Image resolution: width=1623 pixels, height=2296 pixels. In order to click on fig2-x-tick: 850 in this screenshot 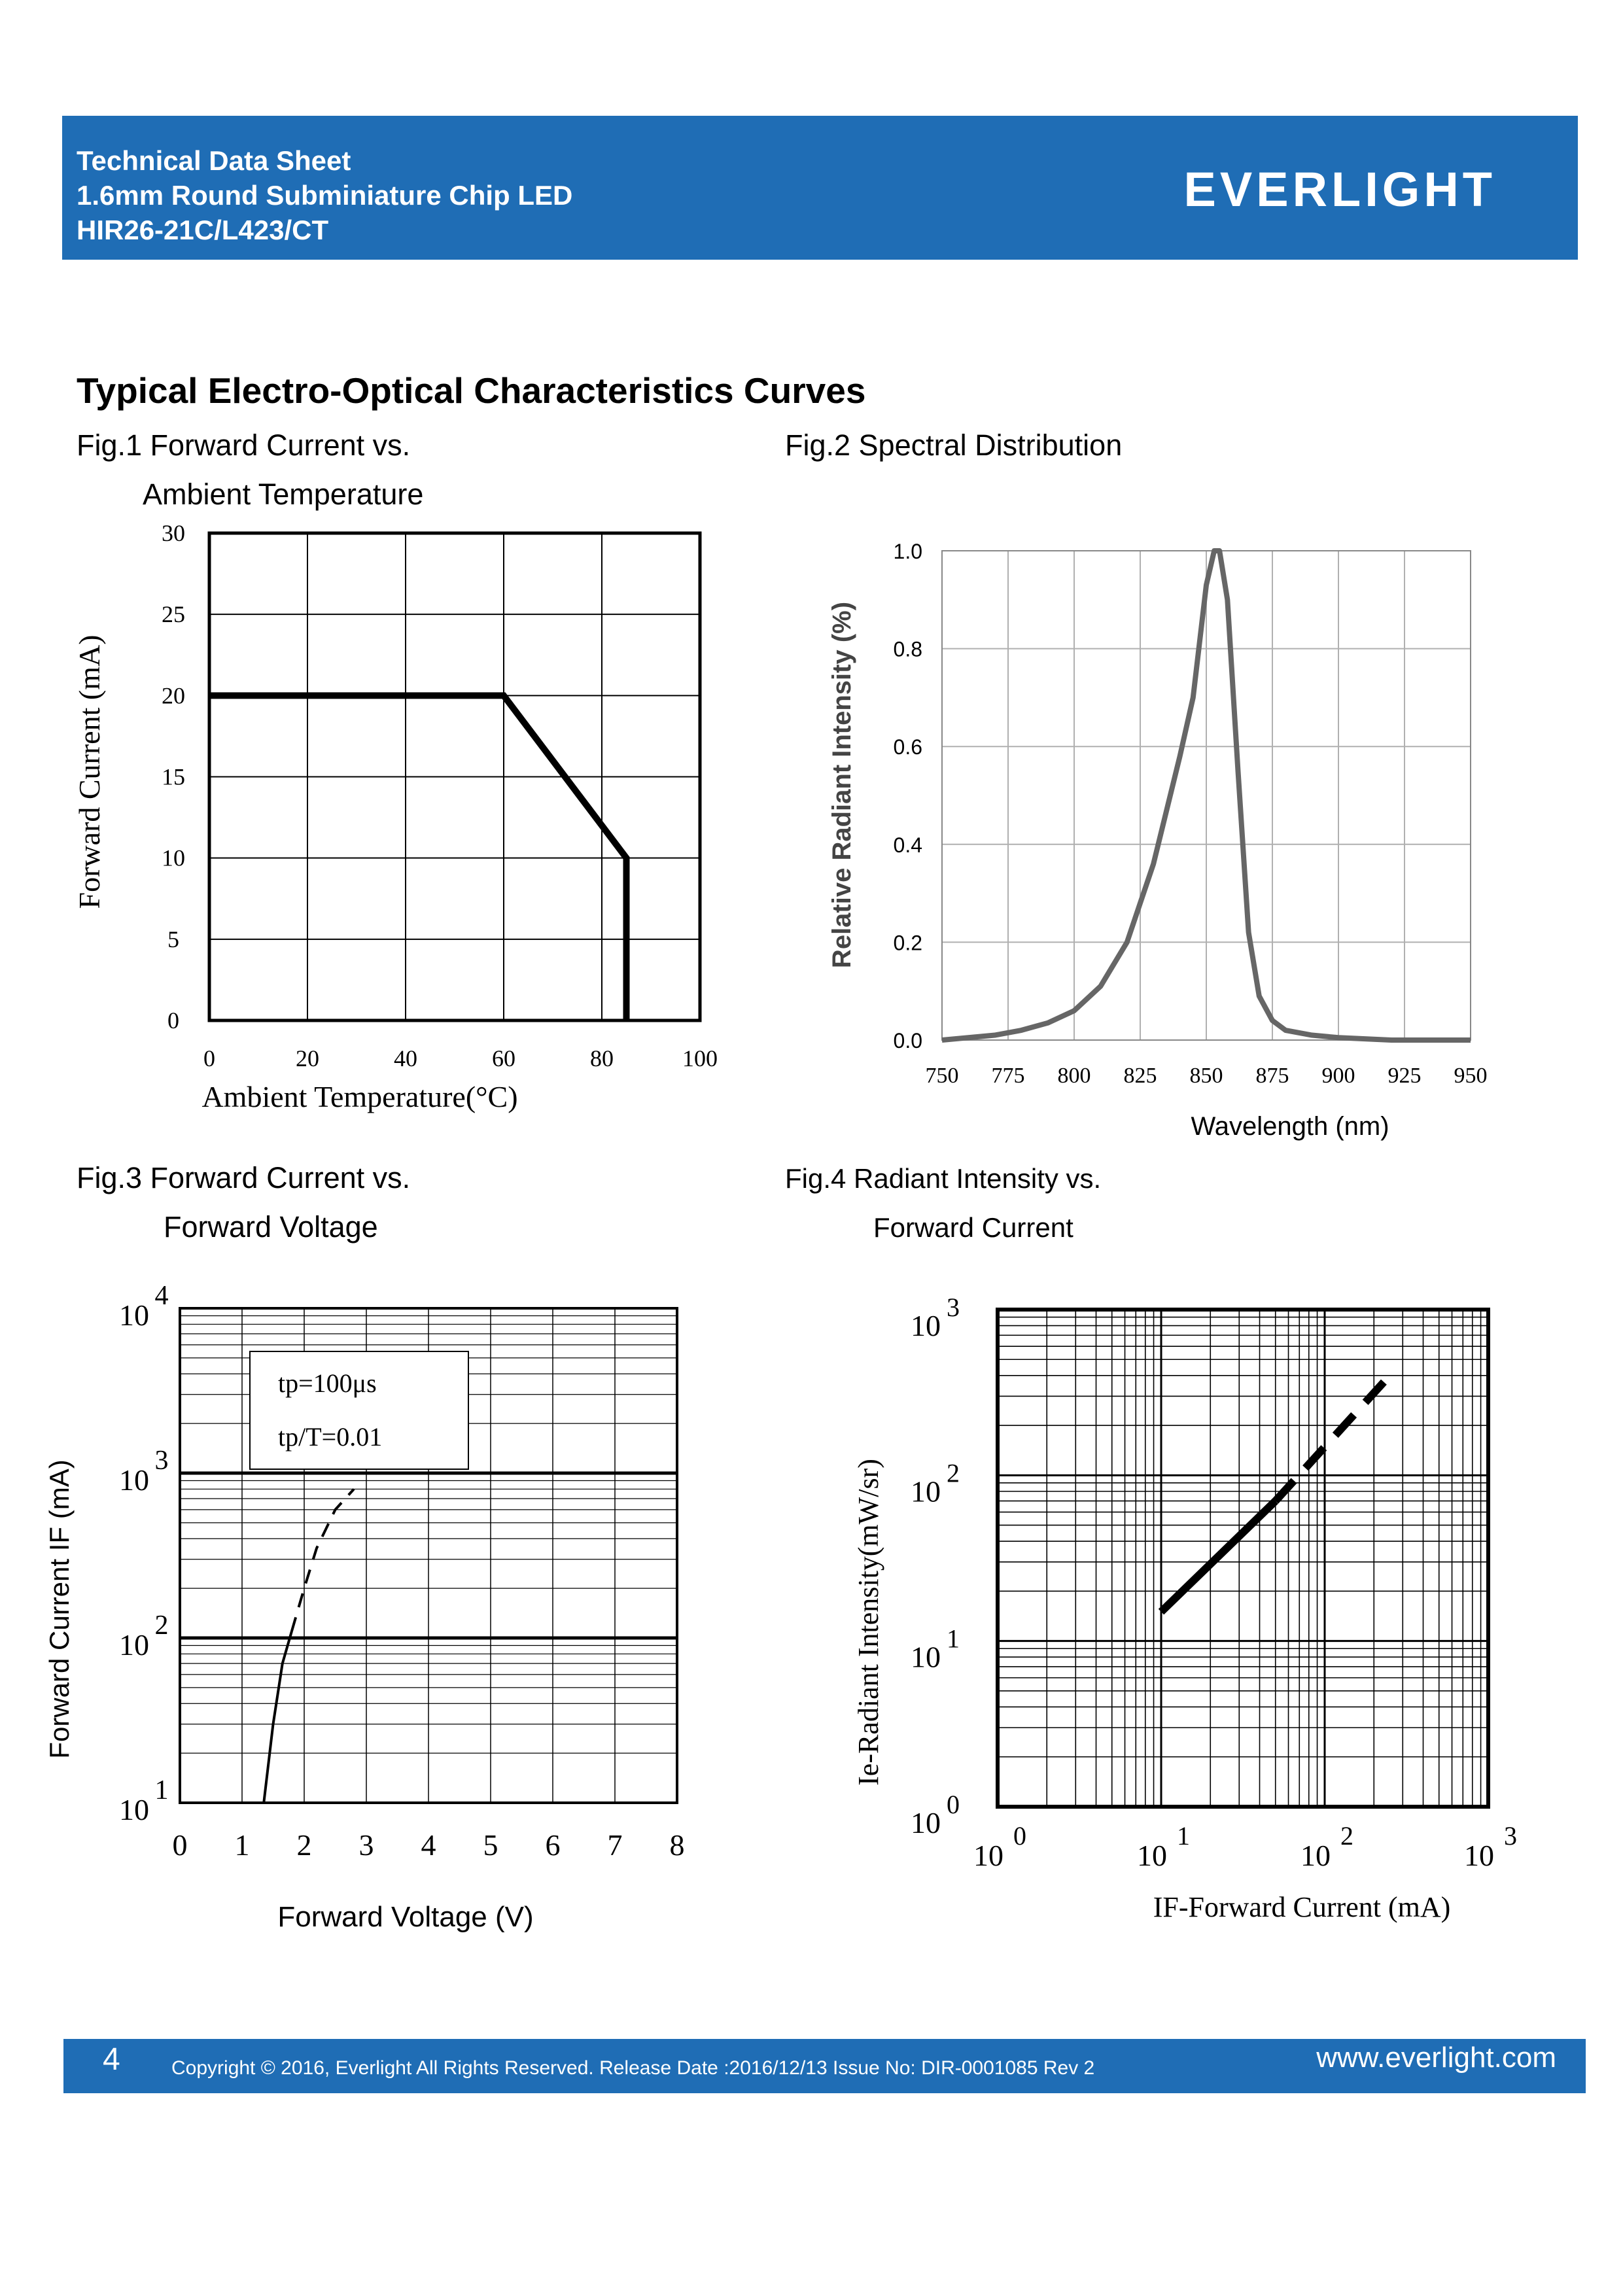, I will do `click(1206, 1076)`.